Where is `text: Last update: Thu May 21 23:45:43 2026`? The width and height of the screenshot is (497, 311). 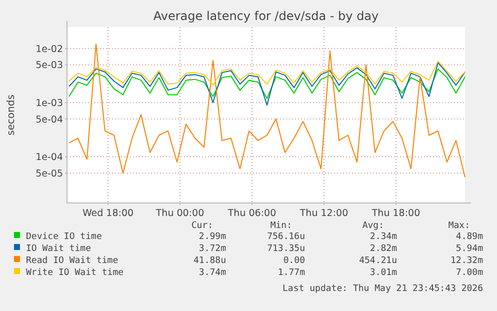 text: Last update: Thu May 21 23:45:43 2026 is located at coordinates (382, 289).